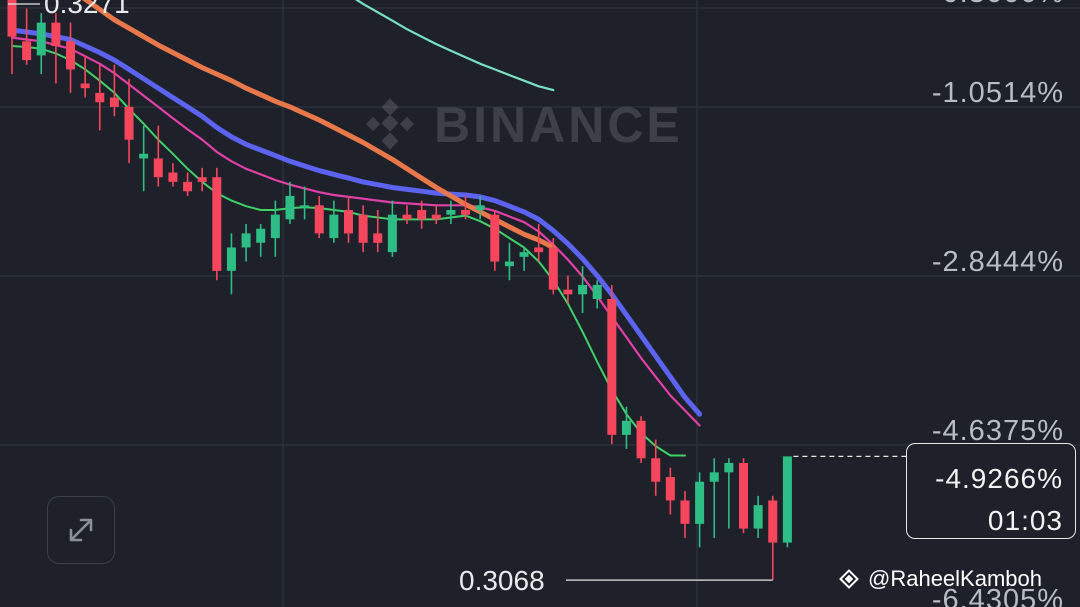 This screenshot has width=1080, height=607. I want to click on fullscreen-button, so click(81, 530).